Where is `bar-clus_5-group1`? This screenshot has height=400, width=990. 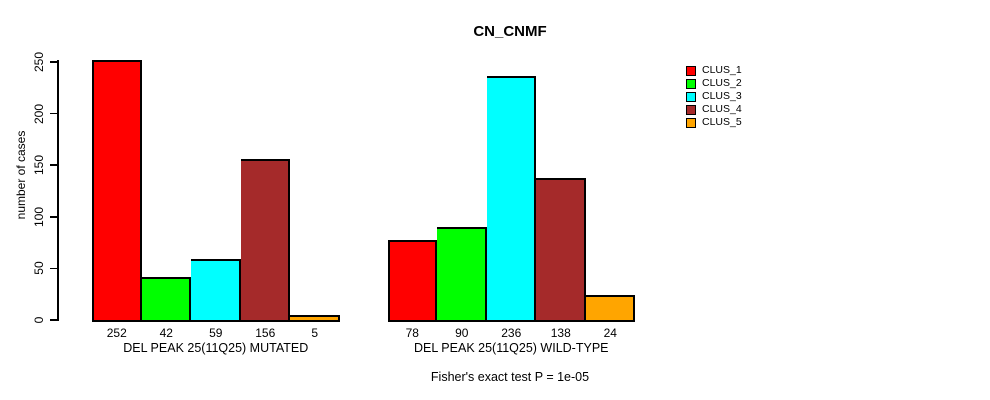 bar-clus_5-group1 is located at coordinates (315, 318).